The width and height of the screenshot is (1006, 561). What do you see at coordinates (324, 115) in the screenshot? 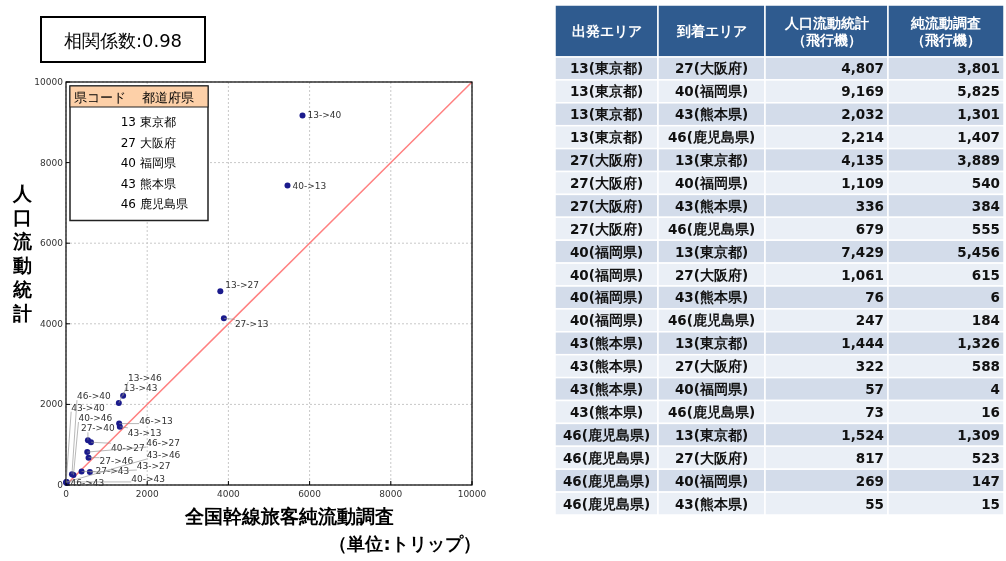
I see `annotation: 13->40` at bounding box center [324, 115].